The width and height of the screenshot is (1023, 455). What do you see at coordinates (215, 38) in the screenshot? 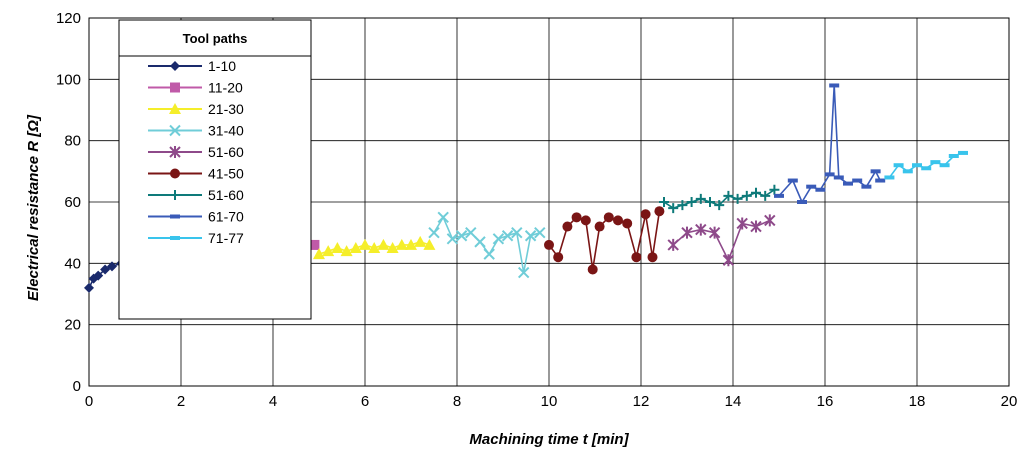
I see `legend-title: Tool paths` at bounding box center [215, 38].